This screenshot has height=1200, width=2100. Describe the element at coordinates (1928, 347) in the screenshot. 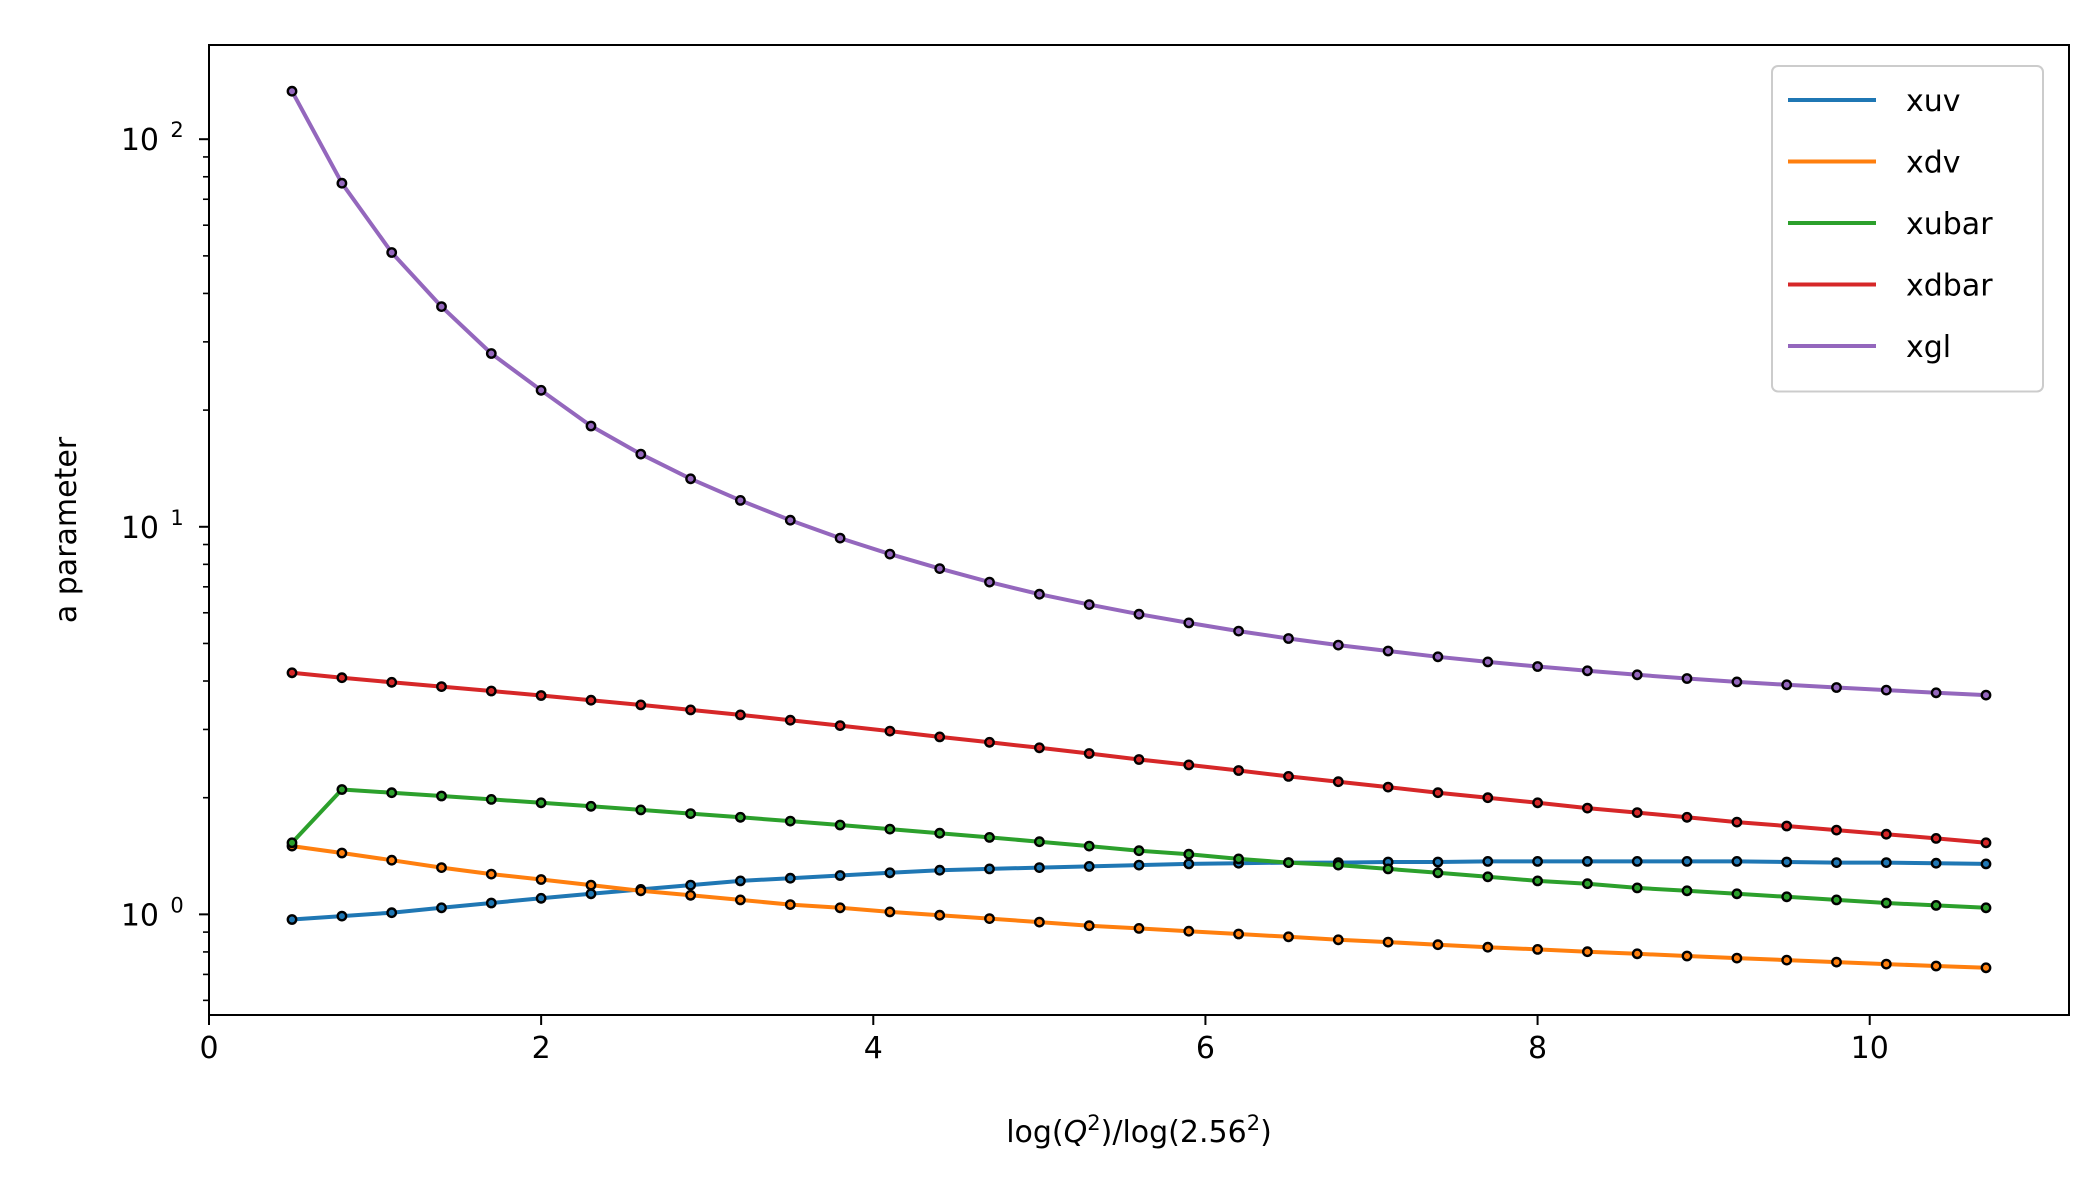

I see `legend-label-xgl: xgl` at that location.